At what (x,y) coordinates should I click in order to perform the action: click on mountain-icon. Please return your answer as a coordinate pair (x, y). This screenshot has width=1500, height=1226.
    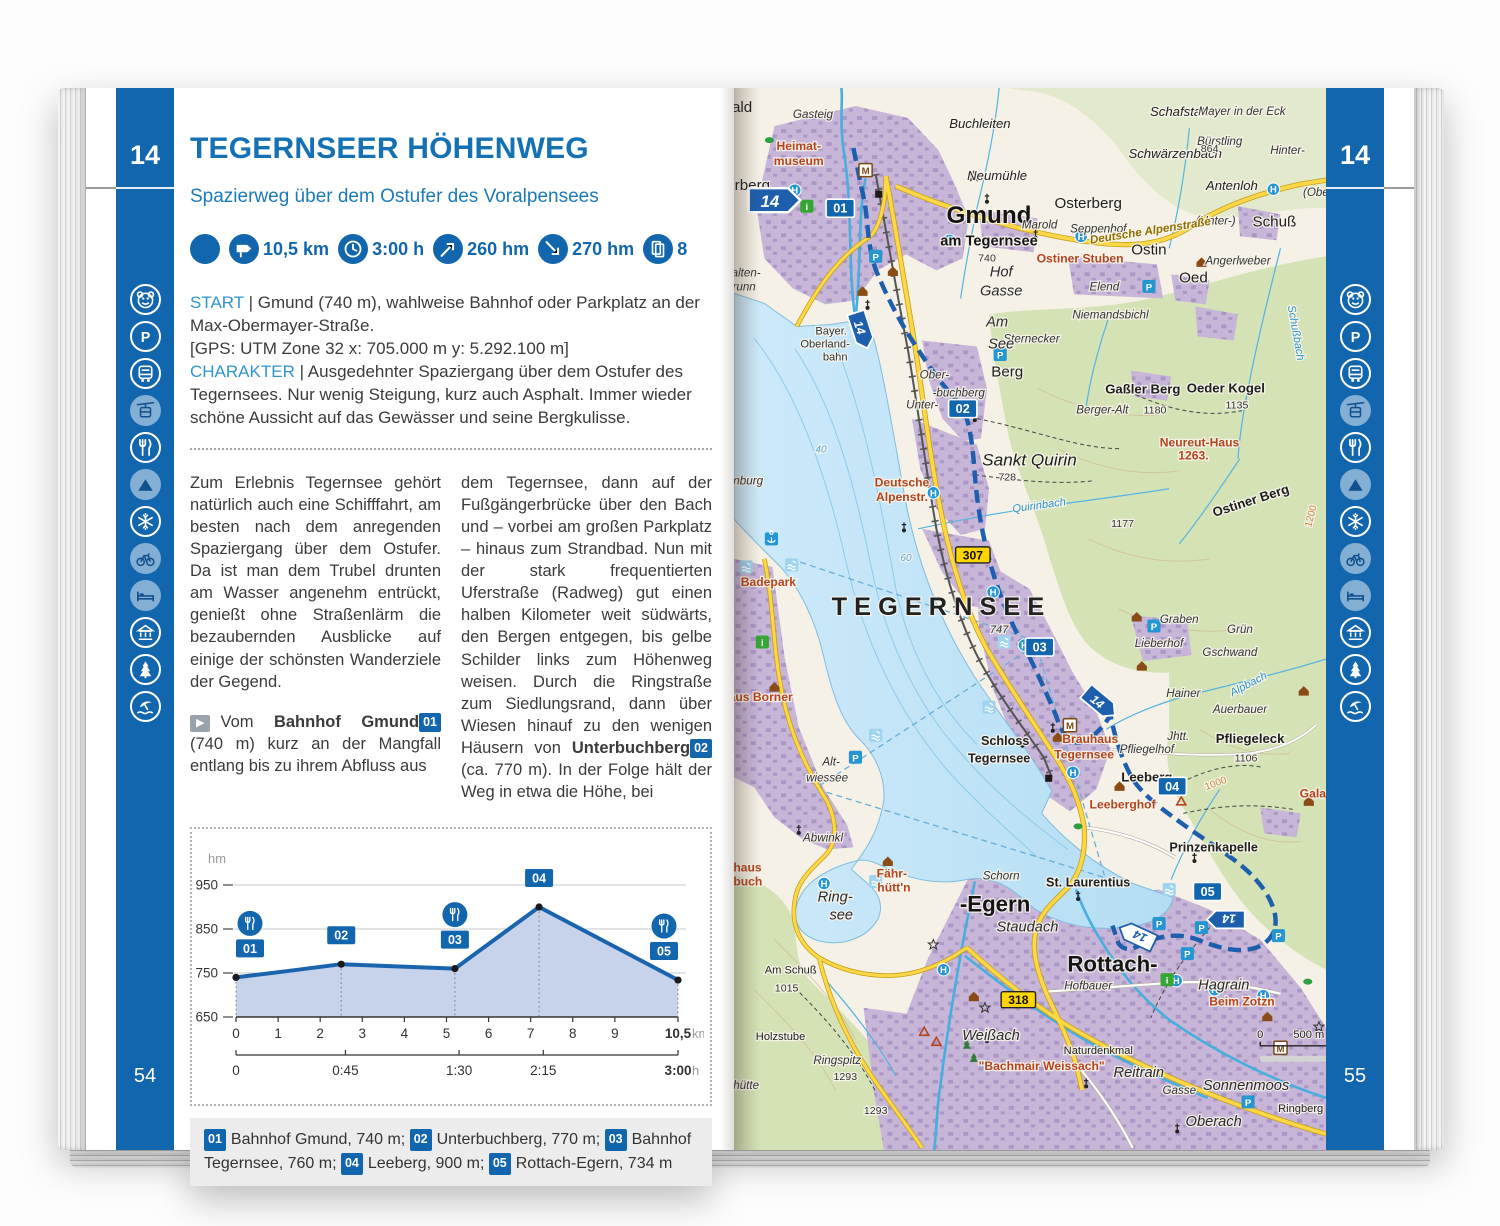
    Looking at the image, I should click on (145, 484).